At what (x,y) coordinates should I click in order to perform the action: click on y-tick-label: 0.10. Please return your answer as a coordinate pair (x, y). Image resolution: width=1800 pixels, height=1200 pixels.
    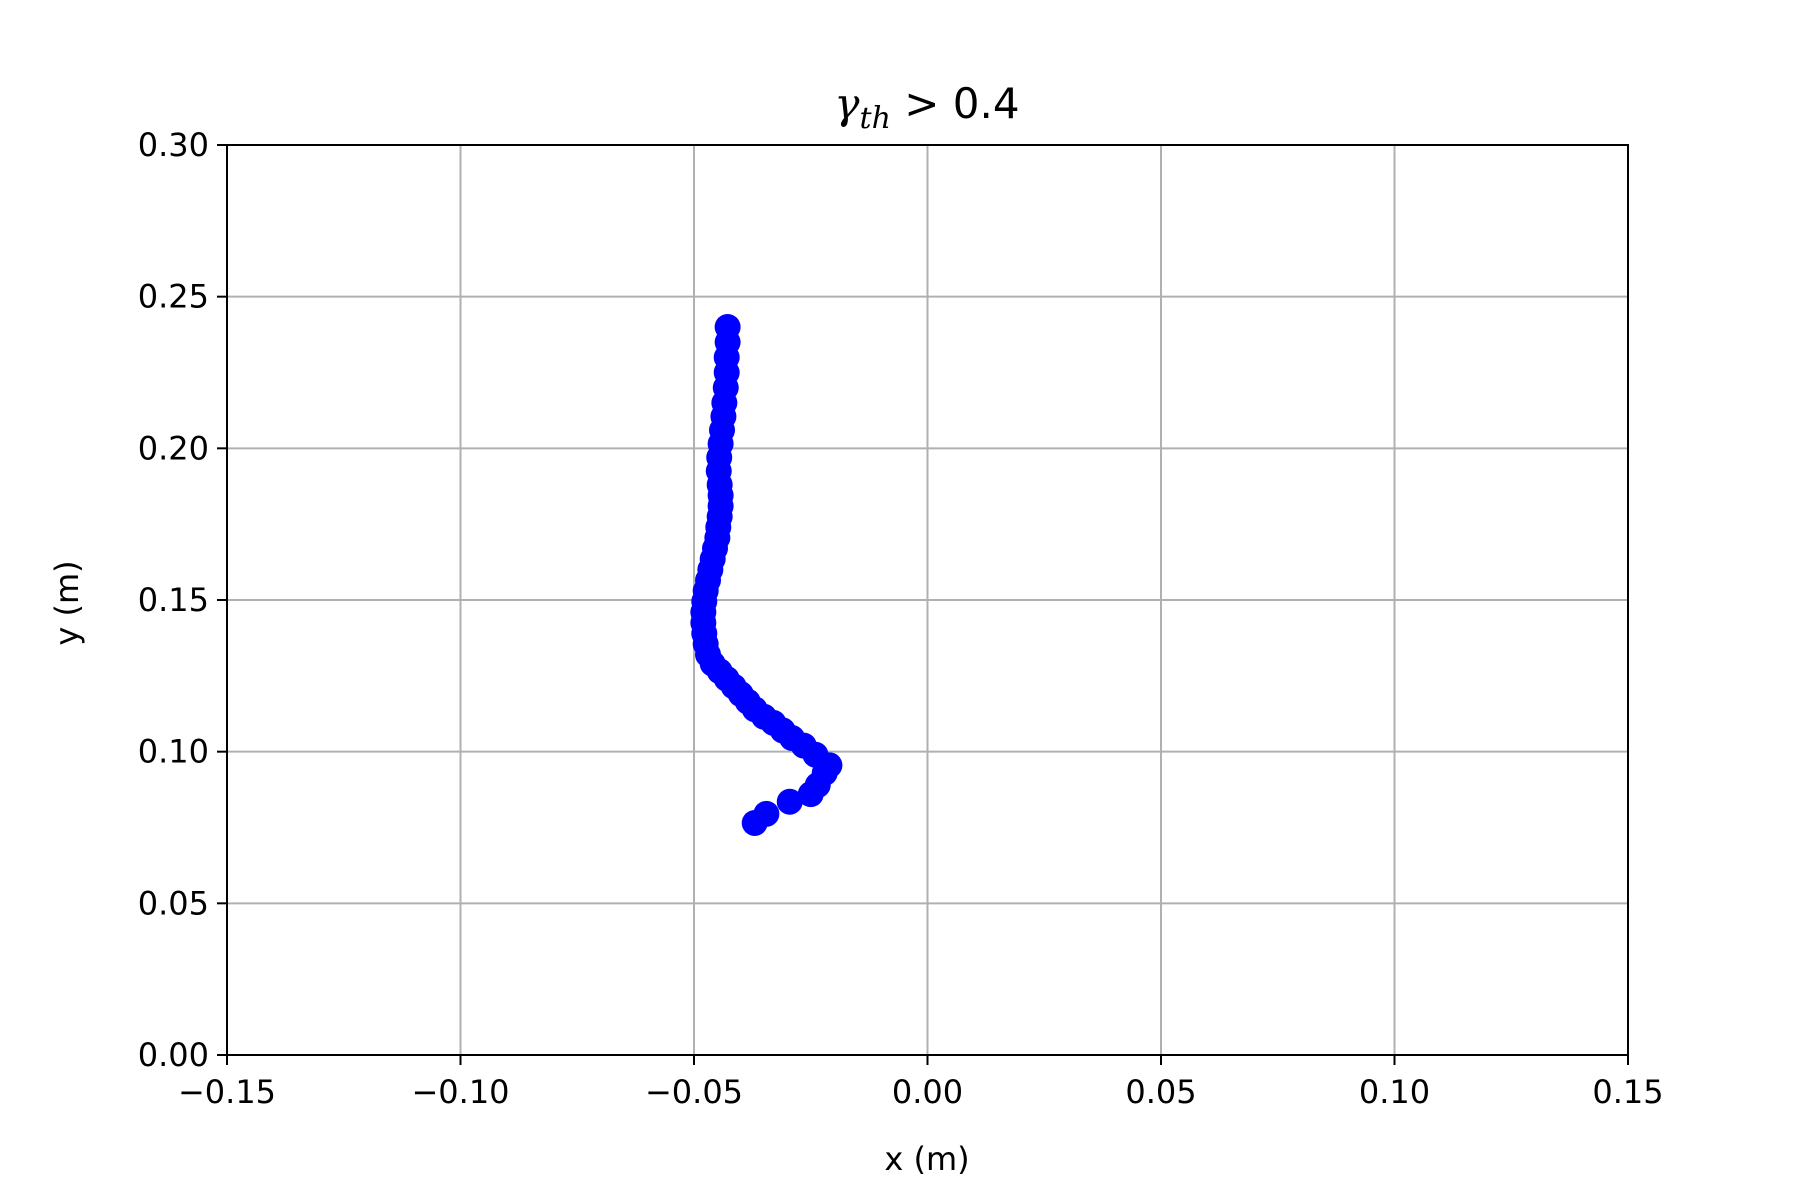
    Looking at the image, I should click on (173, 752).